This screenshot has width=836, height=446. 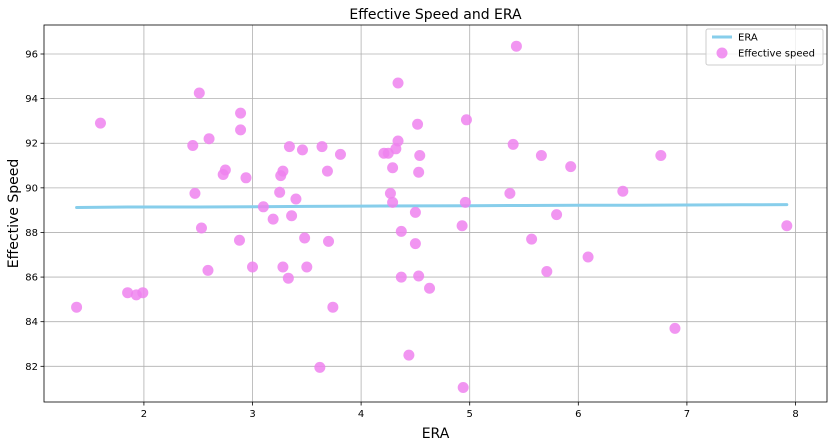 I want to click on legend-point-label: Effective speed, so click(x=776, y=54).